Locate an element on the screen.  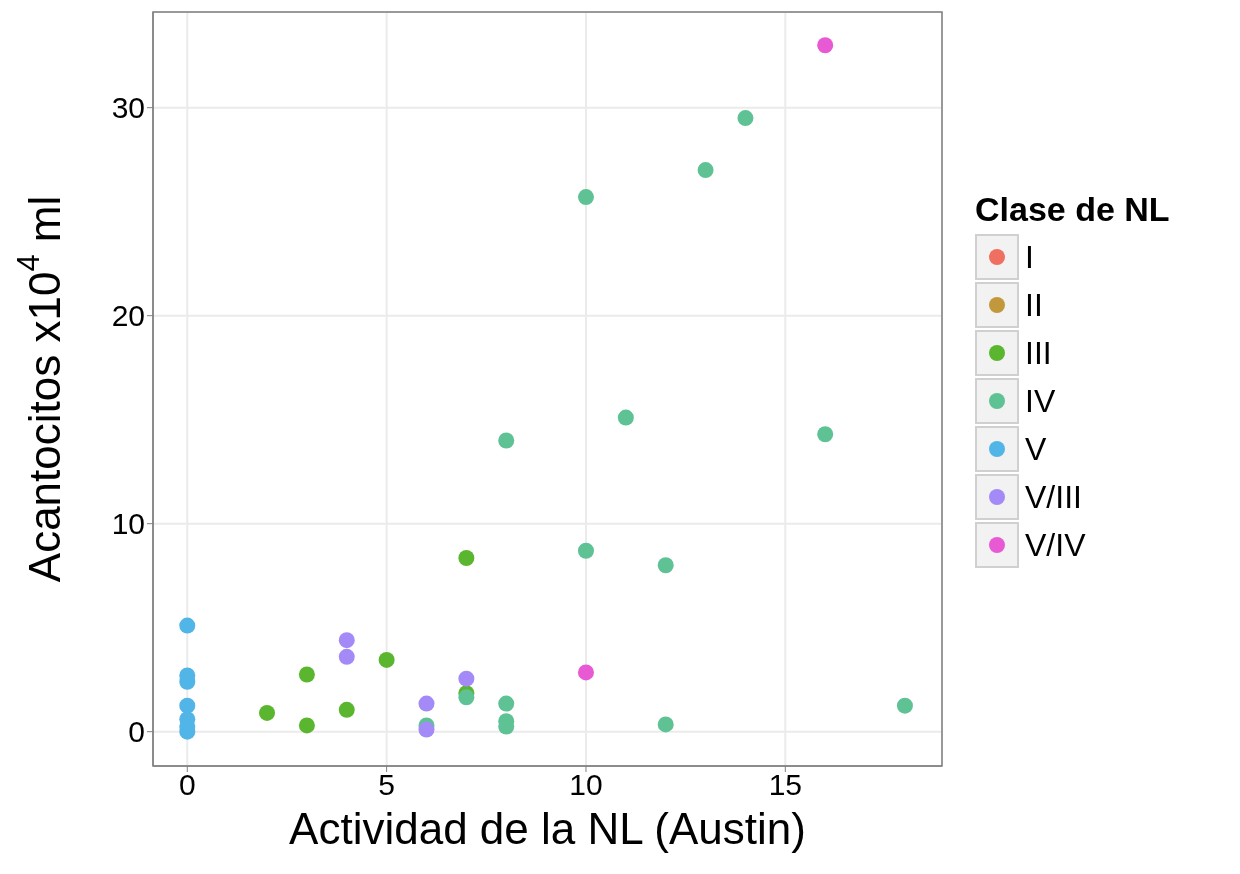
y-tick-label: 30 is located at coordinates (128, 108).